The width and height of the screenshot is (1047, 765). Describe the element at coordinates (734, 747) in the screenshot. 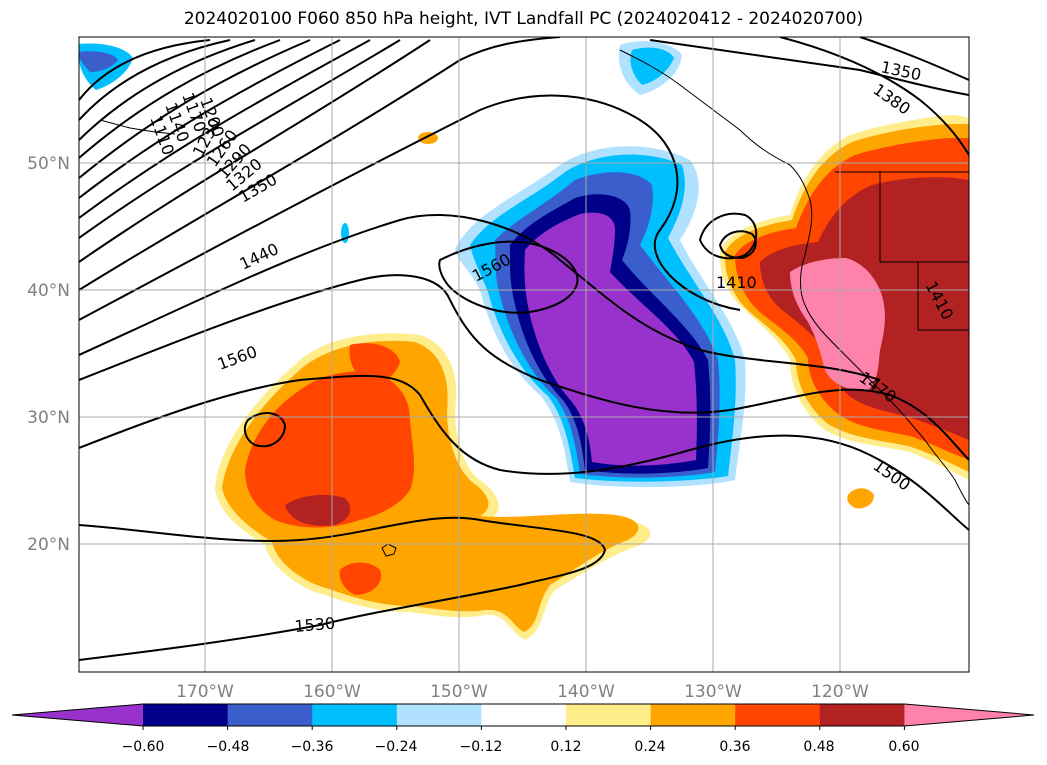

I see `colorbar-tick: 0.36` at that location.